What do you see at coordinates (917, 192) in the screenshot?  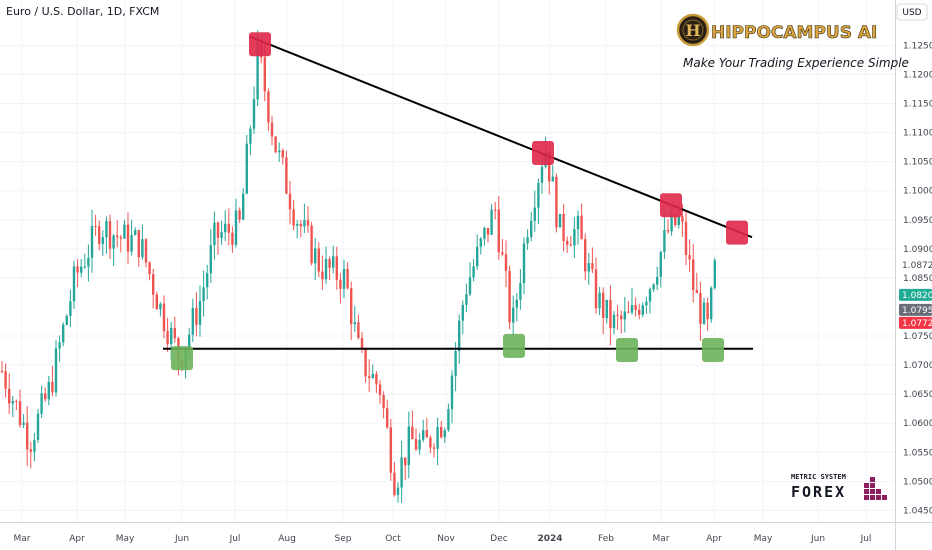 I see `y-tick-label: 1.10000` at bounding box center [917, 192].